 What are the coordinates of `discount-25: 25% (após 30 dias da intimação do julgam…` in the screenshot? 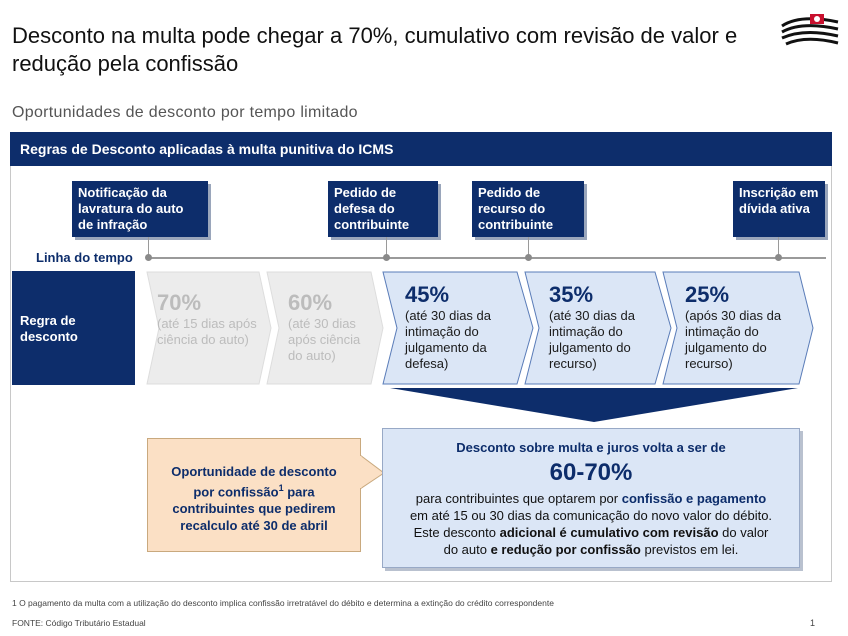 It's located at (744, 327).